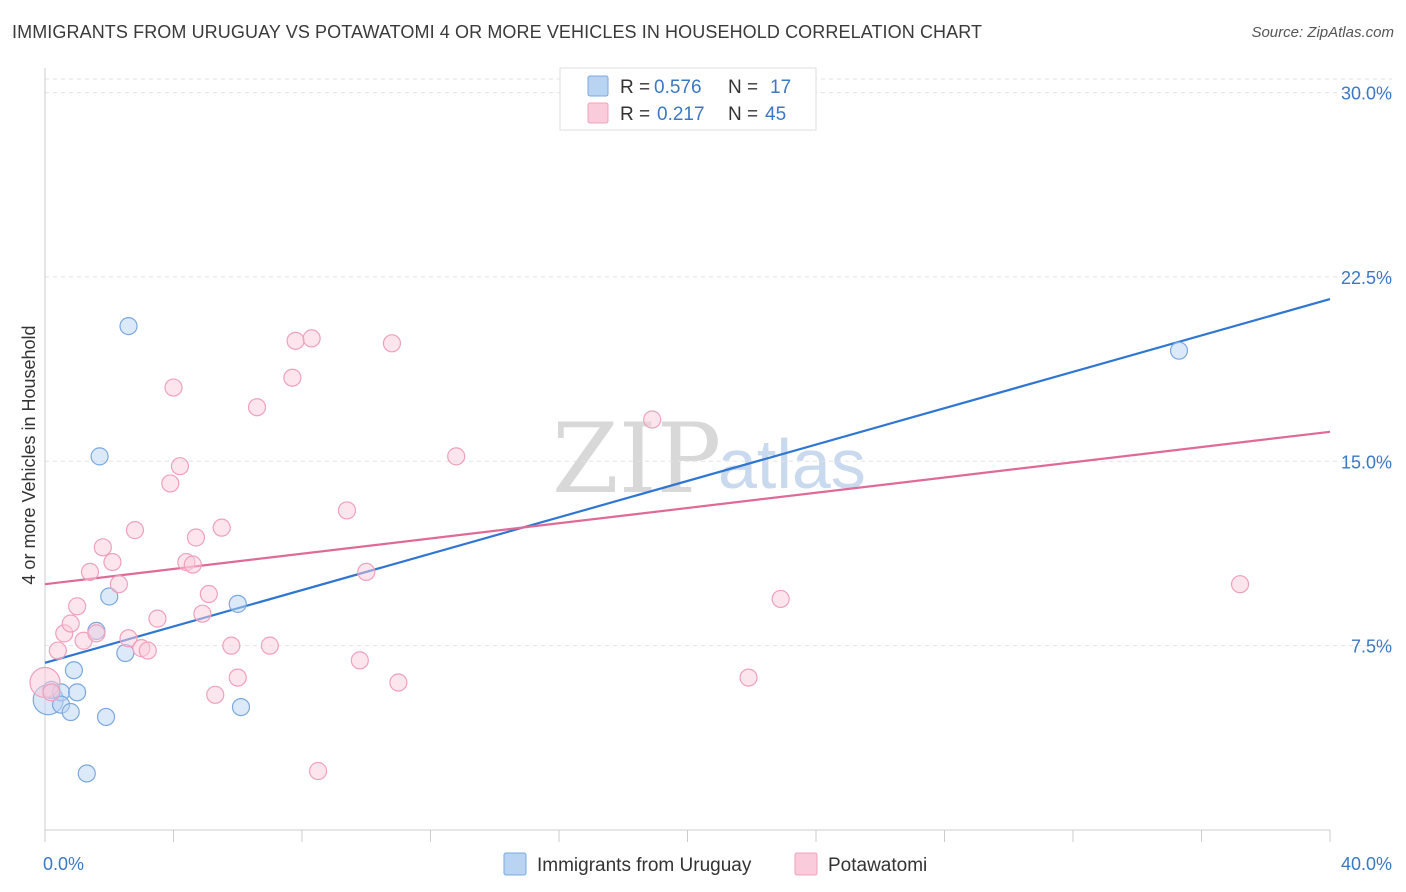 Image resolution: width=1406 pixels, height=892 pixels. Describe the element at coordinates (1366, 278) in the screenshot. I see `y-tick-label-2: 22.5%` at that location.